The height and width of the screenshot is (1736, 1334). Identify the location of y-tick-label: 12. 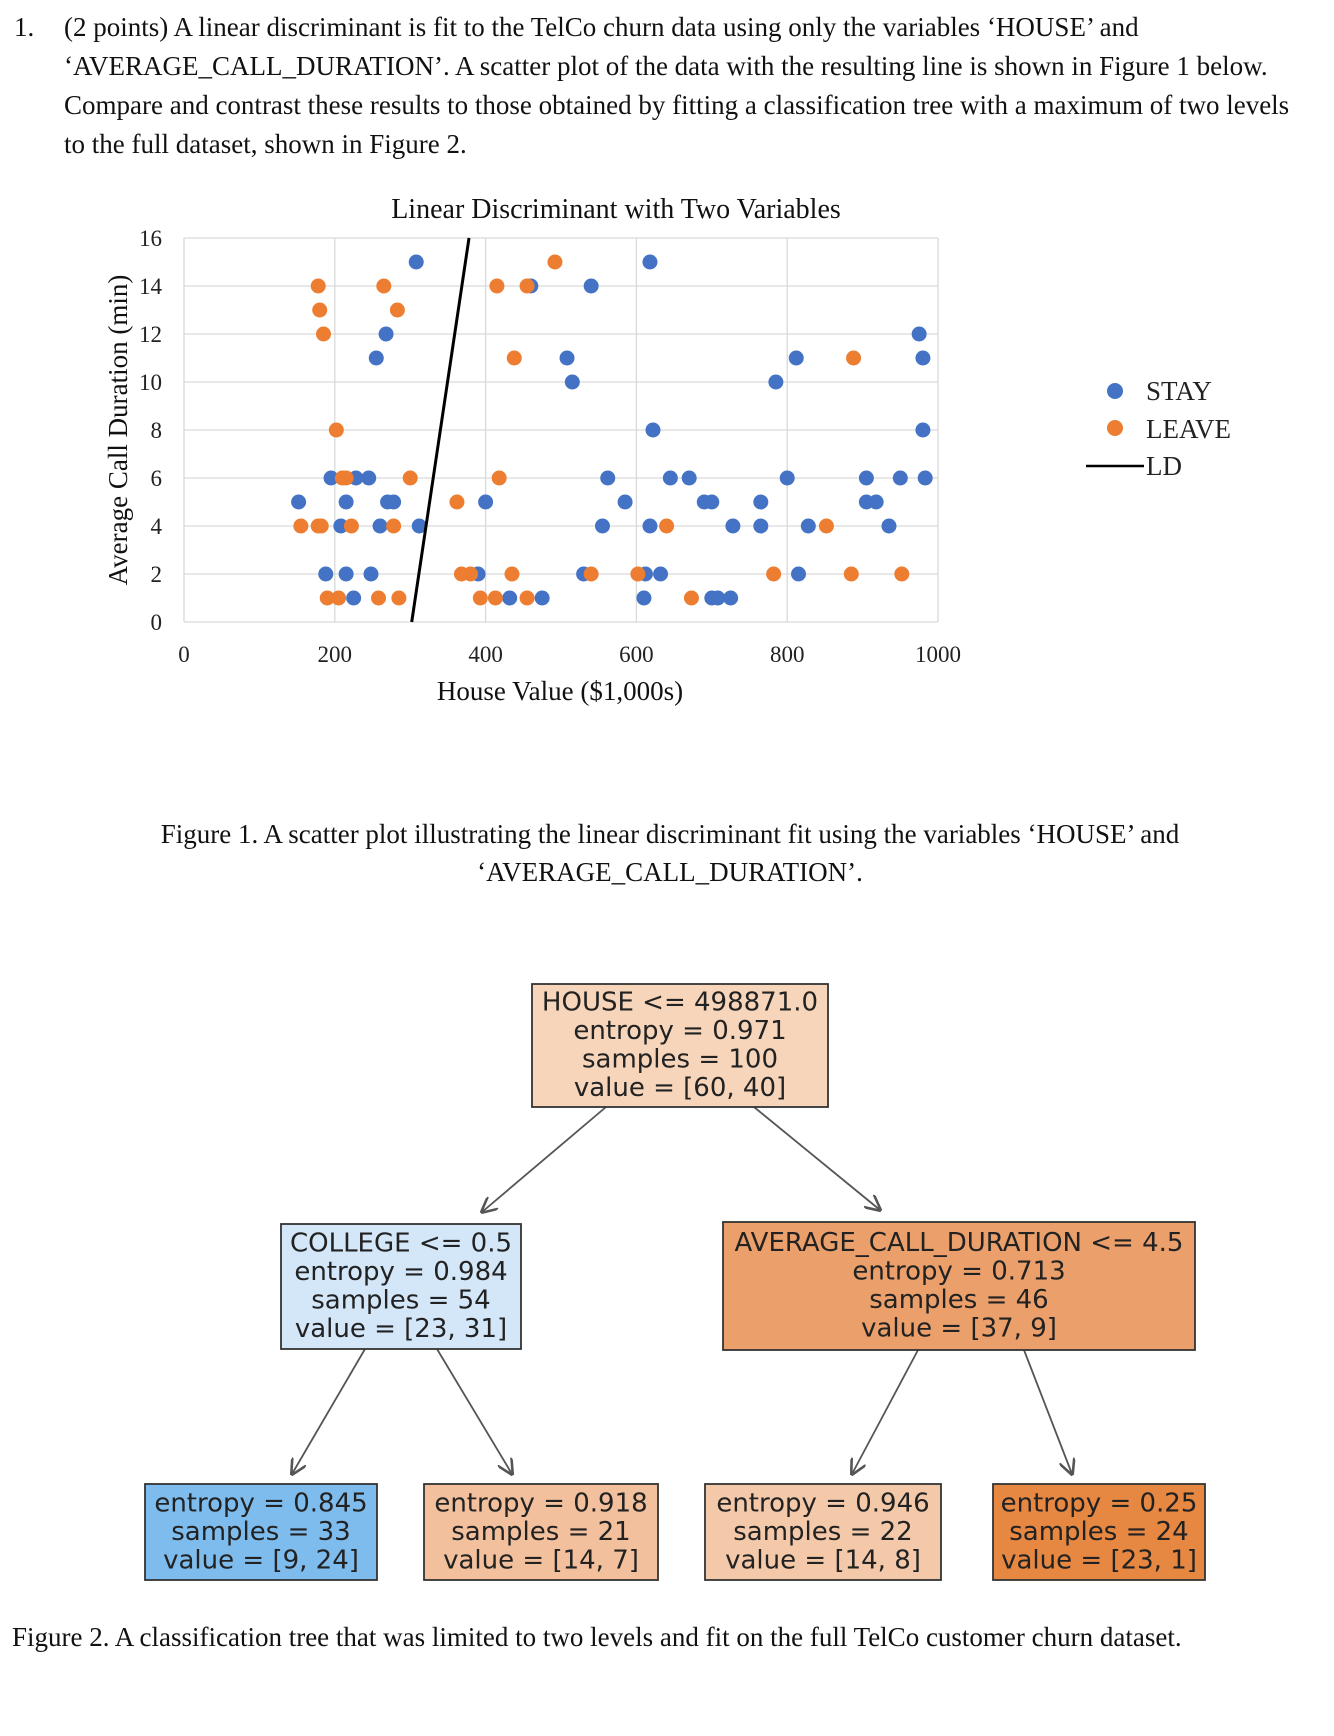
(150, 334).